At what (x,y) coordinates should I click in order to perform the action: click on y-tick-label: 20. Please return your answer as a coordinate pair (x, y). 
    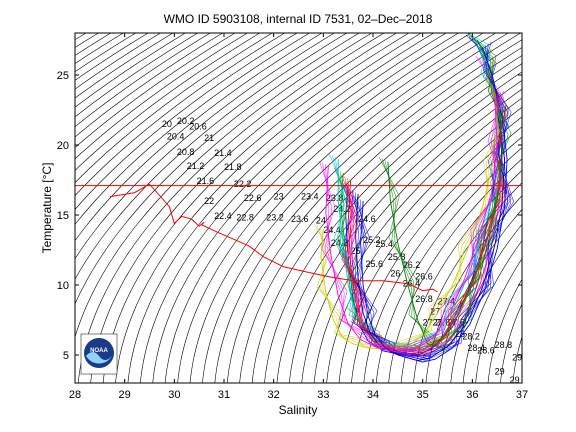
    Looking at the image, I should click on (63, 146).